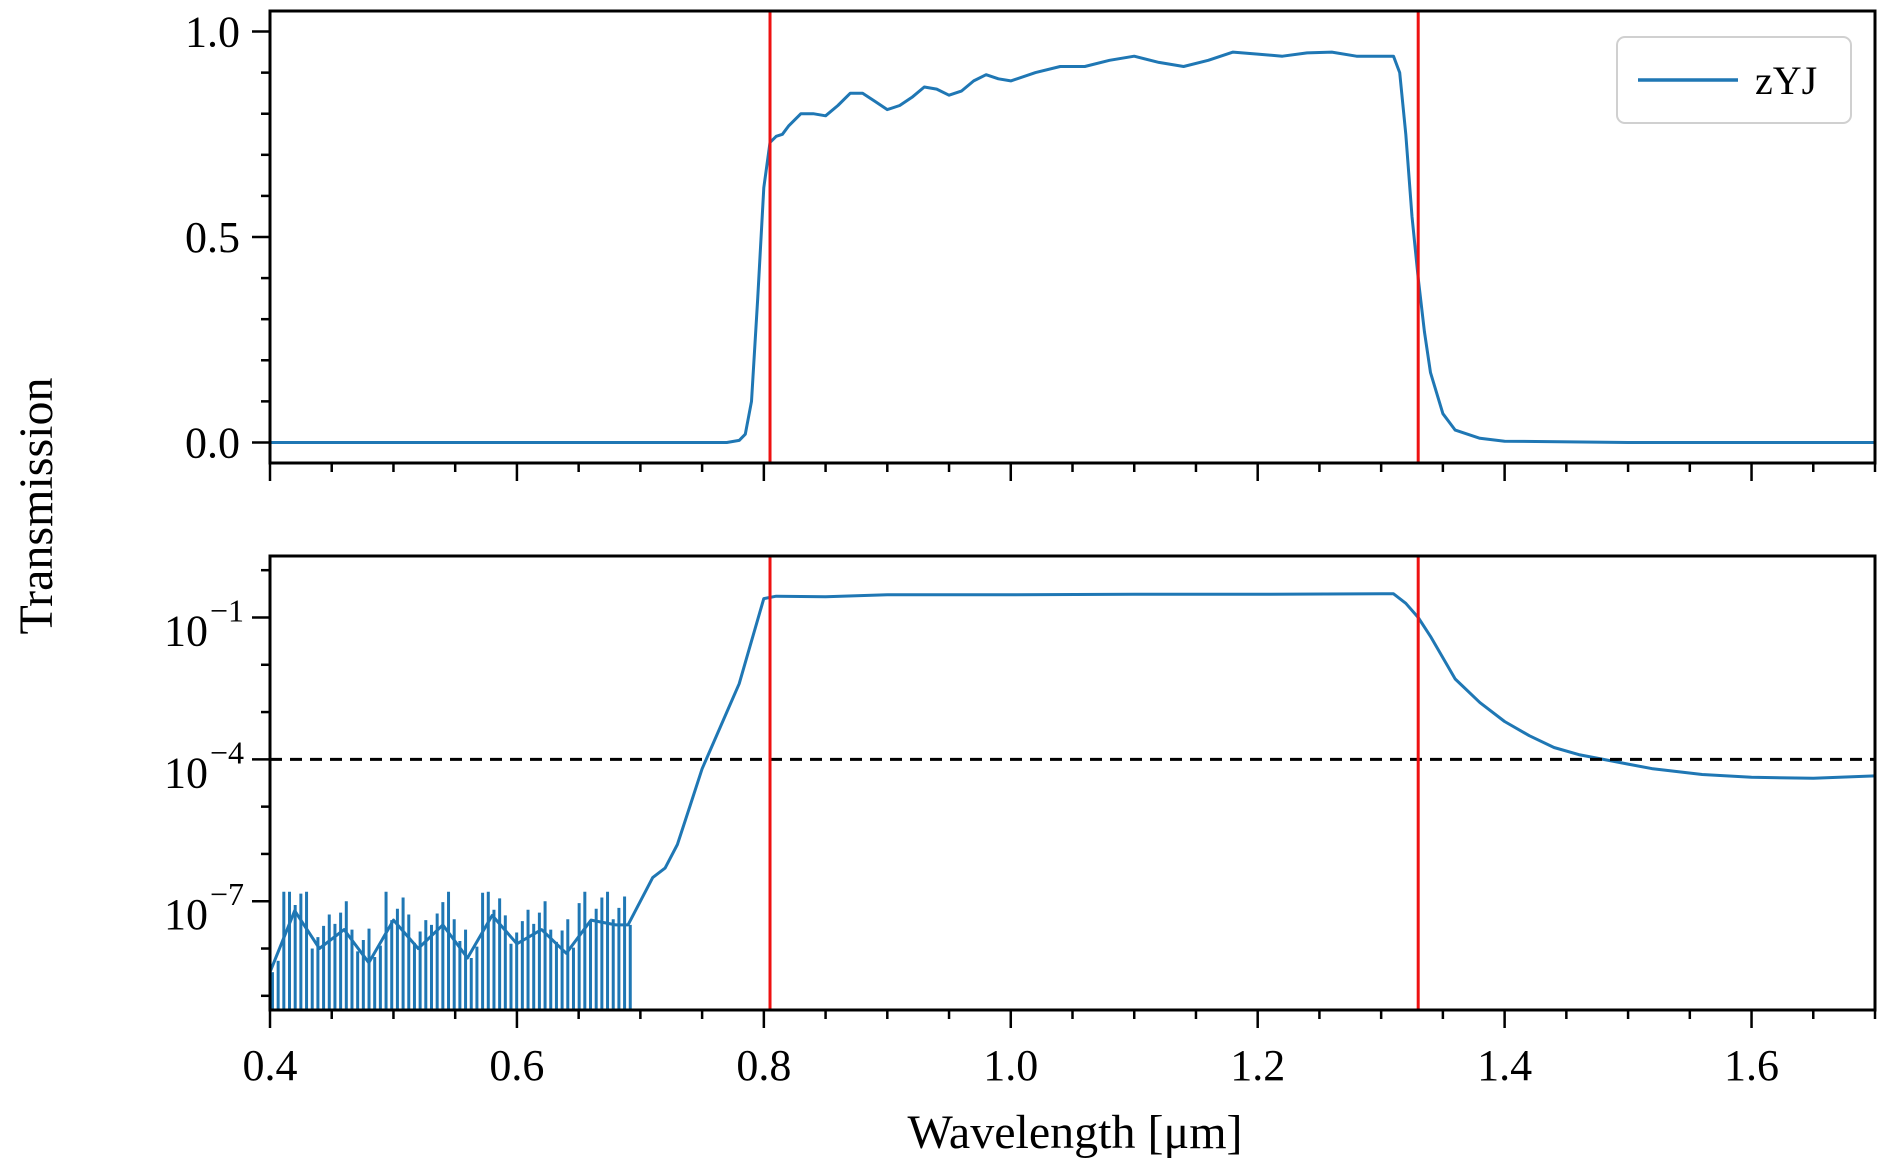  I want to click on legend: zYJ, so click(1734, 80).